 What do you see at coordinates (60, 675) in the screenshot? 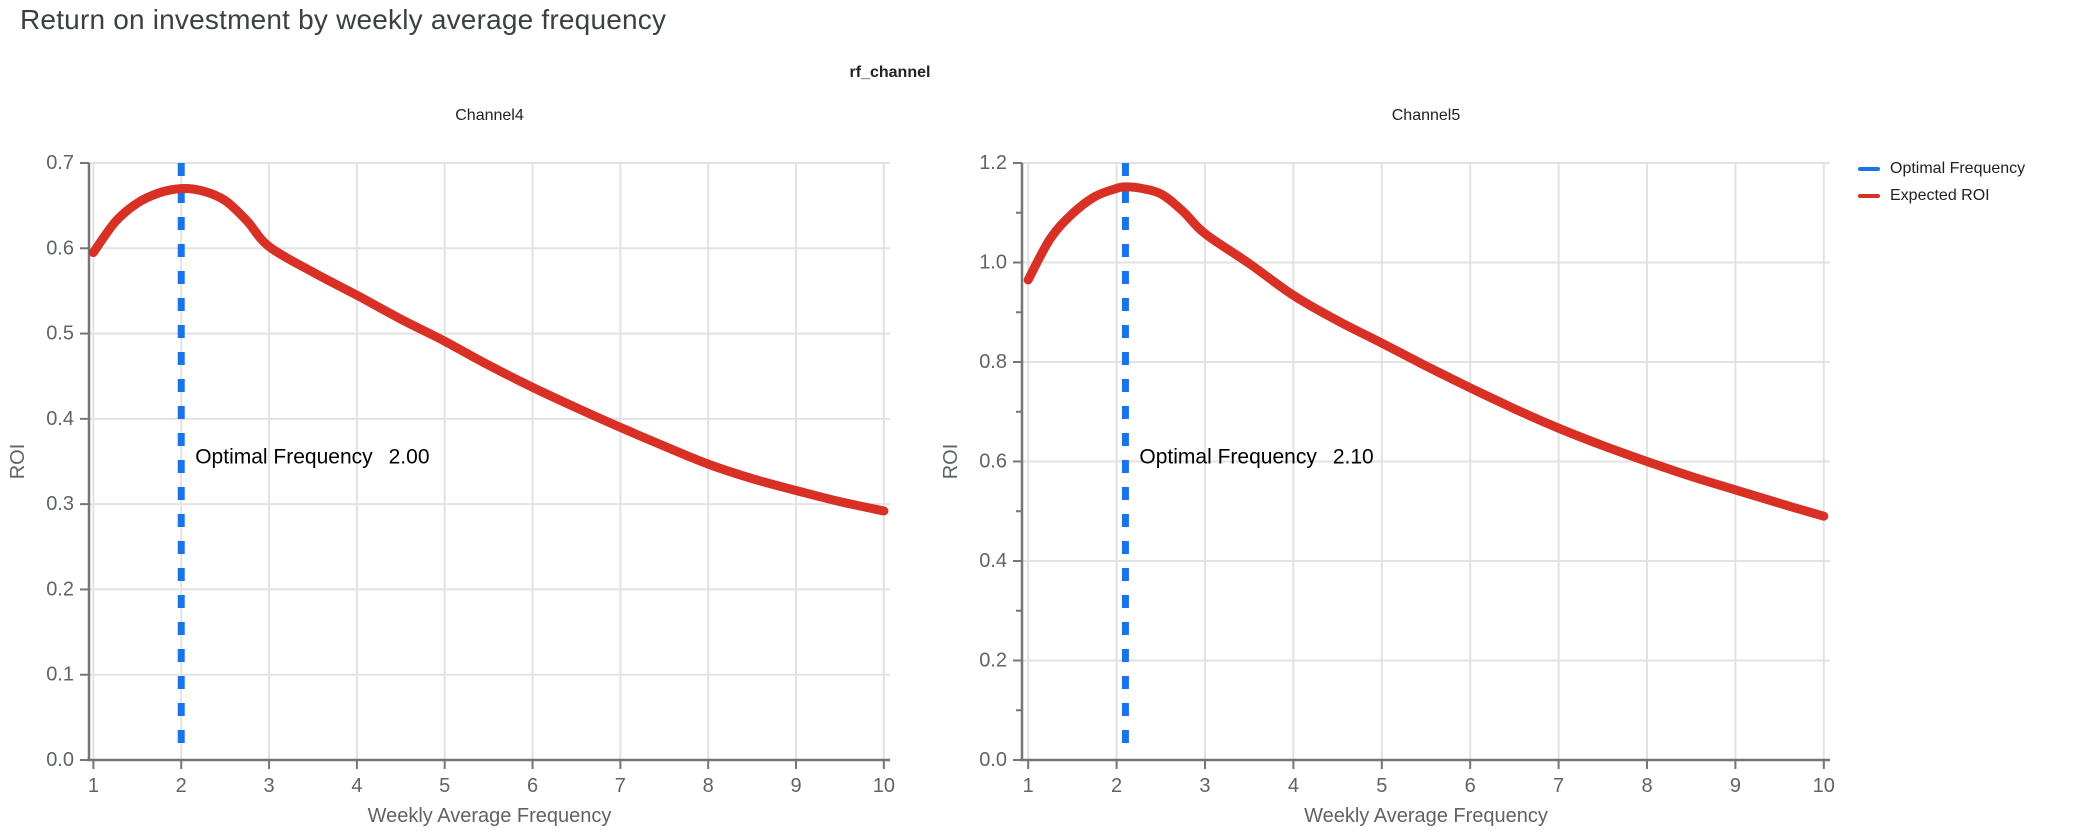
I see `y-tick-label: 0.1` at bounding box center [60, 675].